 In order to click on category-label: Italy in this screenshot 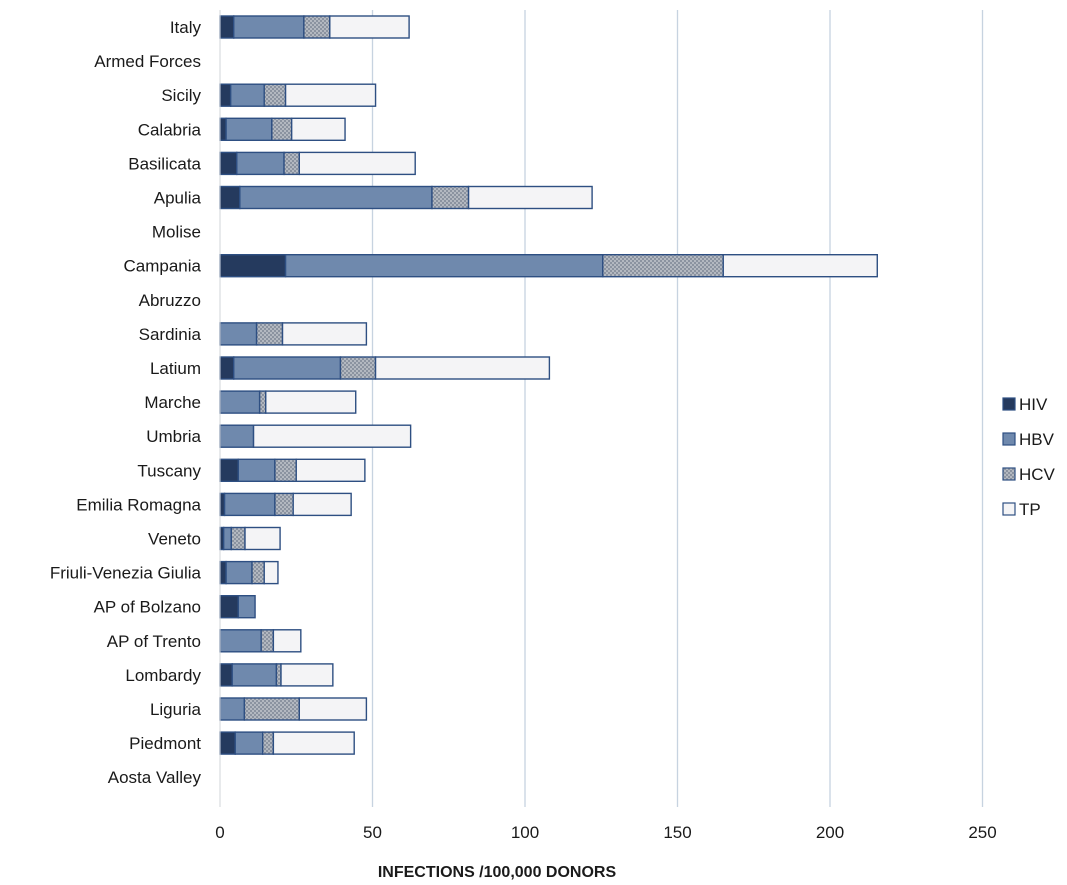, I will do `click(186, 27)`.